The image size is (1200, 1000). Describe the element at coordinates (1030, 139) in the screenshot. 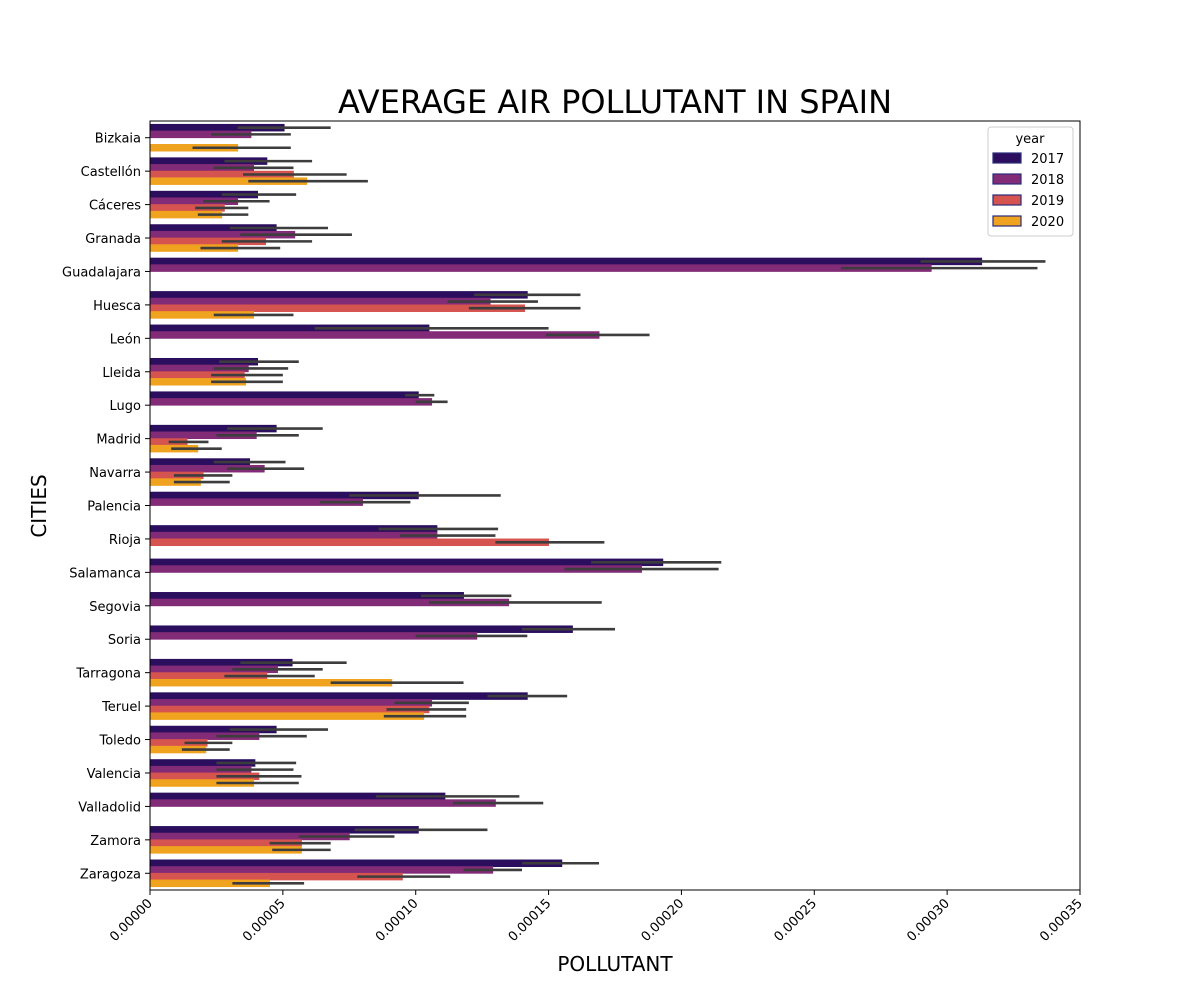

I see `legend-title: year` at that location.